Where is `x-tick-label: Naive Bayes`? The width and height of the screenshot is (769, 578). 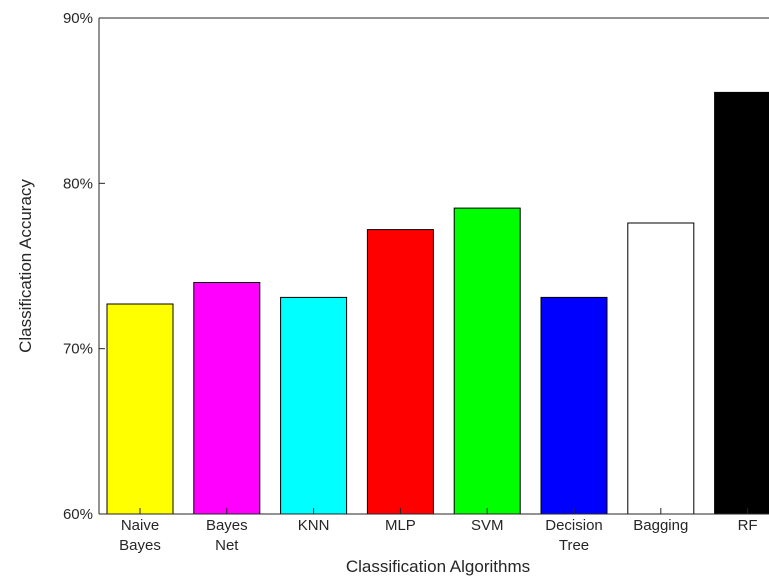 x-tick-label: Naive Bayes is located at coordinates (140, 535).